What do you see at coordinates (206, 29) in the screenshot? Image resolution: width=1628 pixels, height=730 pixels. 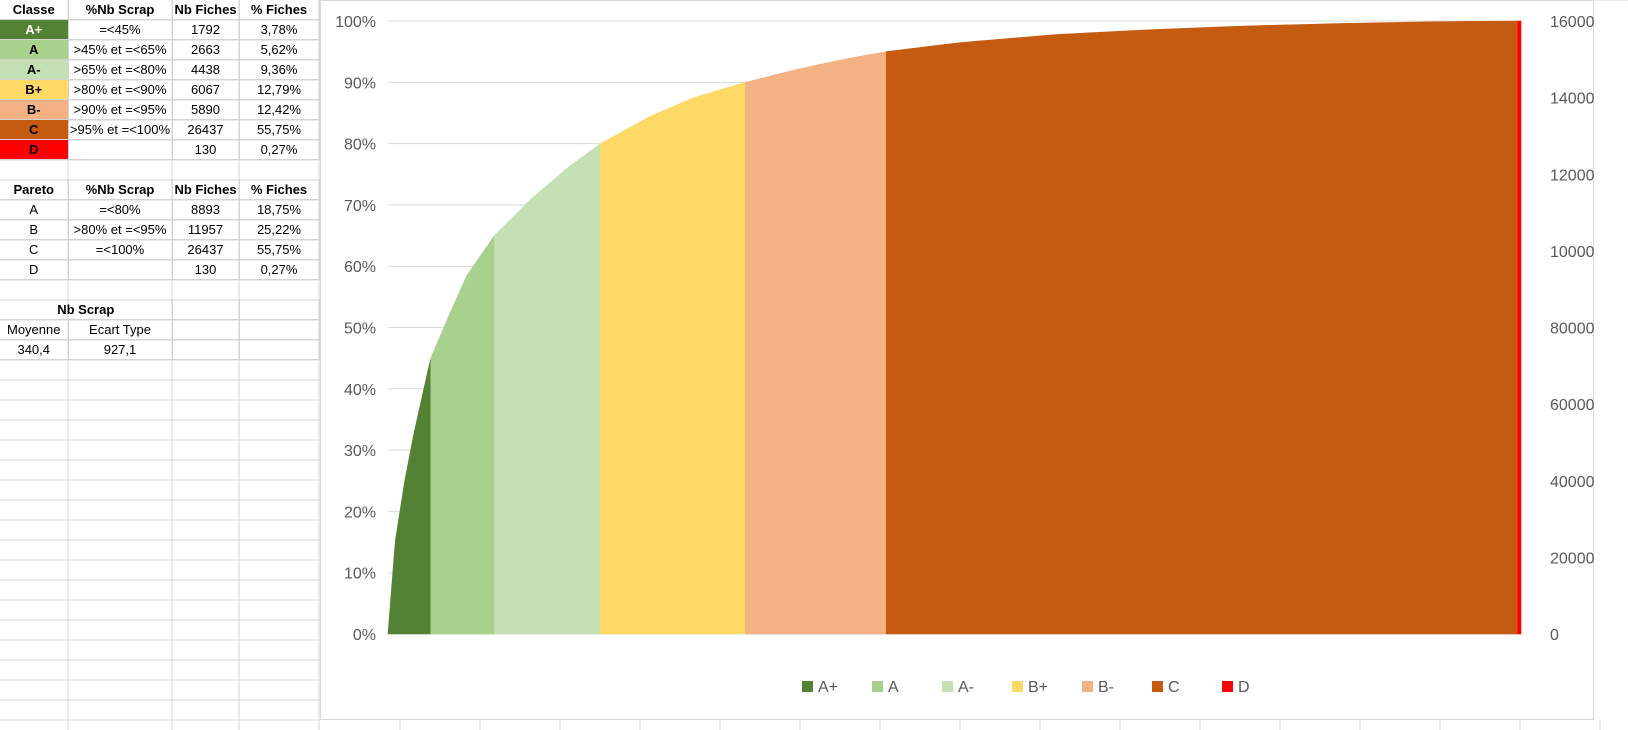 I see `nb-fiches-cell: 1792` at bounding box center [206, 29].